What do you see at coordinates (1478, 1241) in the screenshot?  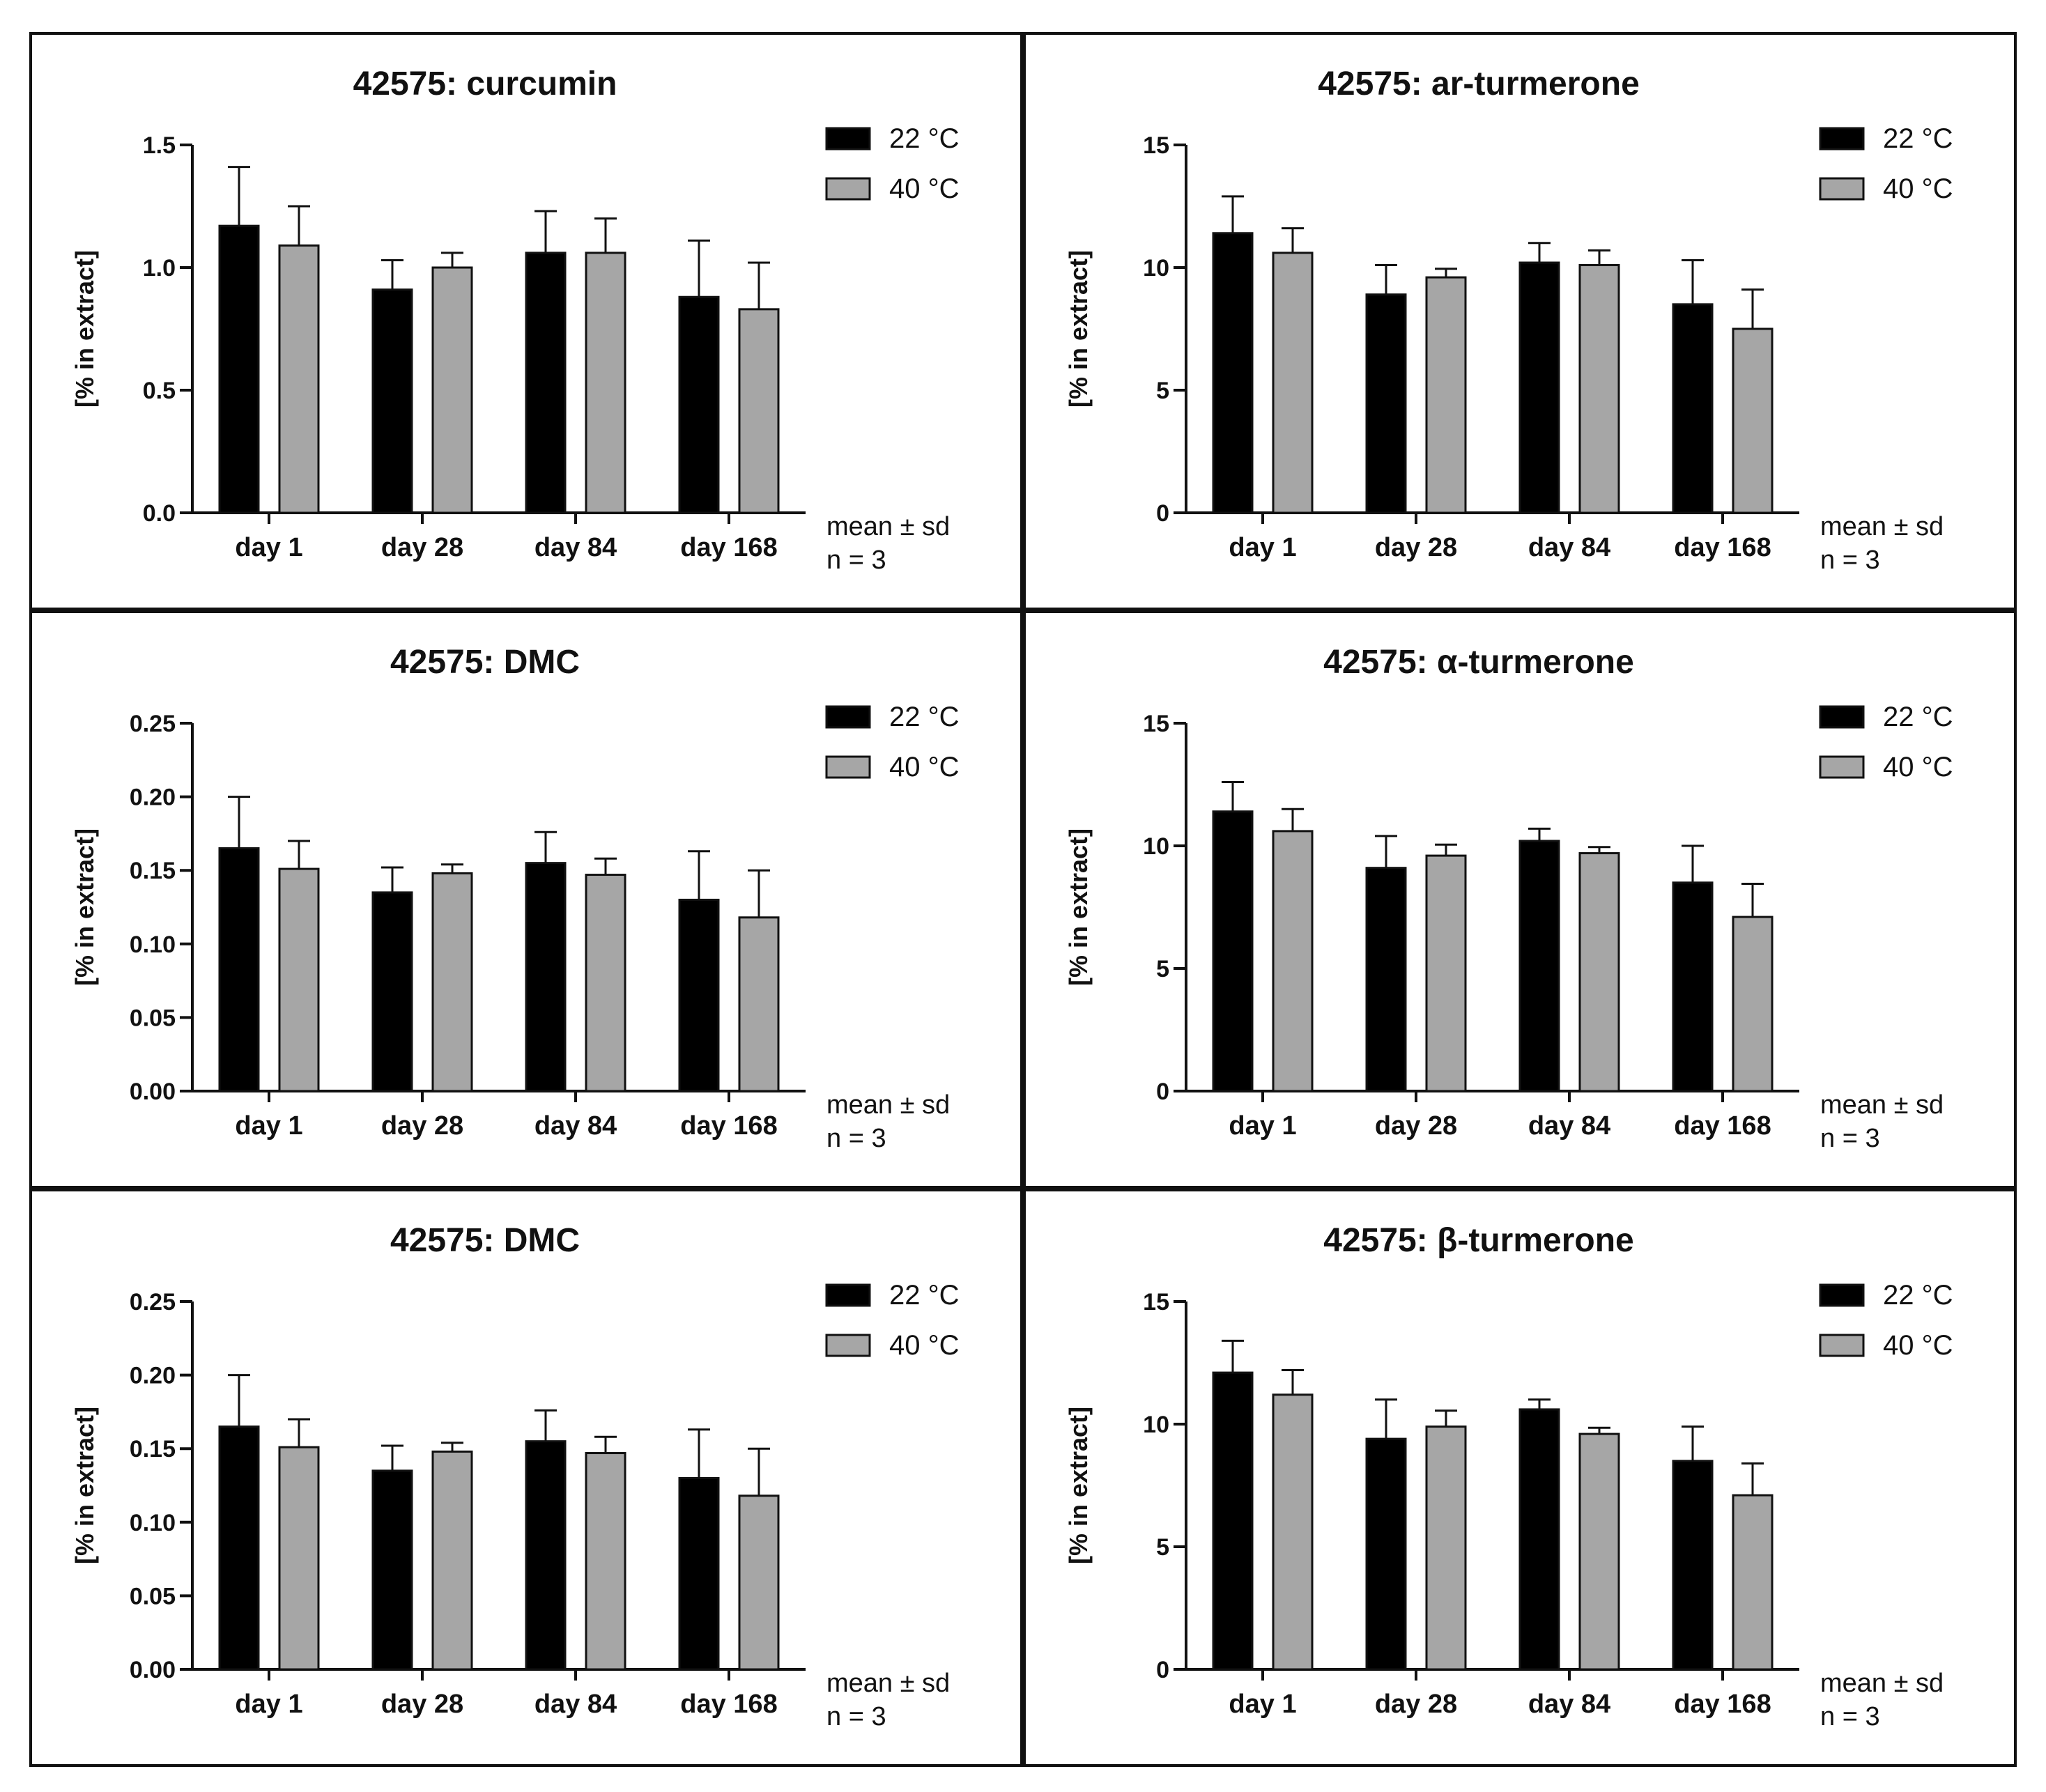 I see `chart-title: 42575: β-turmerone` at bounding box center [1478, 1241].